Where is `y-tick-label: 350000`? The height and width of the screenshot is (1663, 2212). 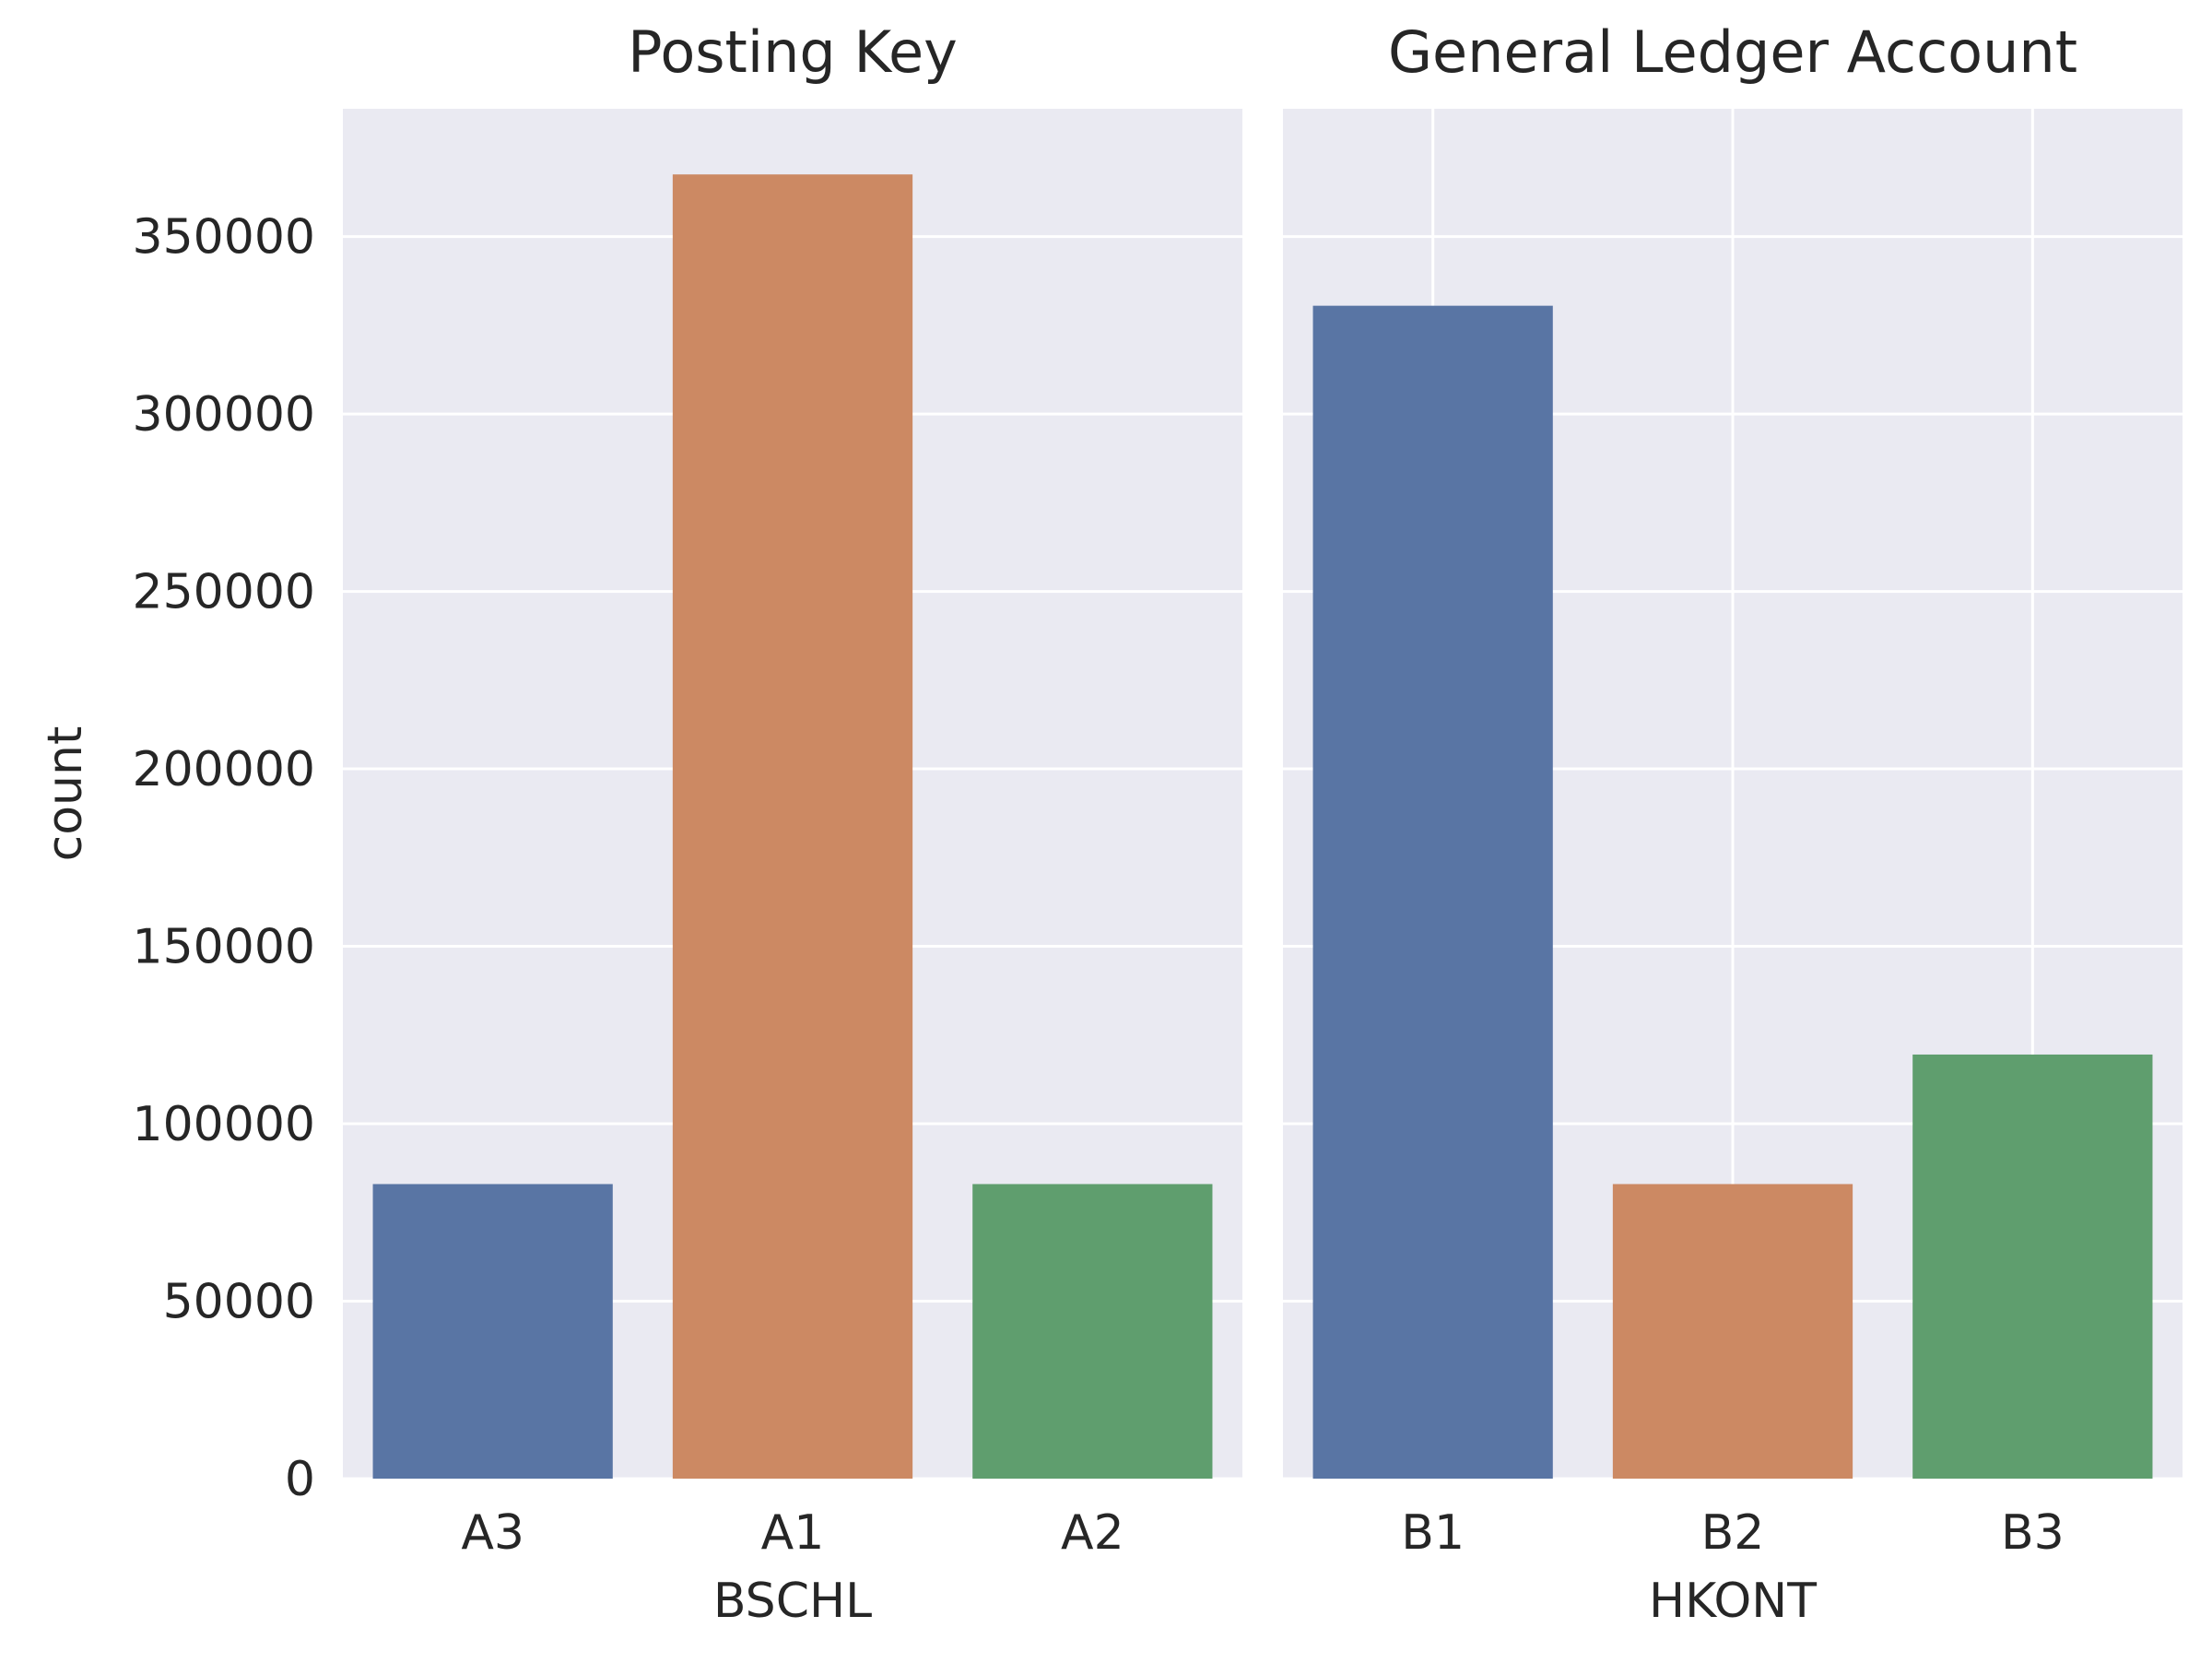 y-tick-label: 350000 is located at coordinates (223, 237).